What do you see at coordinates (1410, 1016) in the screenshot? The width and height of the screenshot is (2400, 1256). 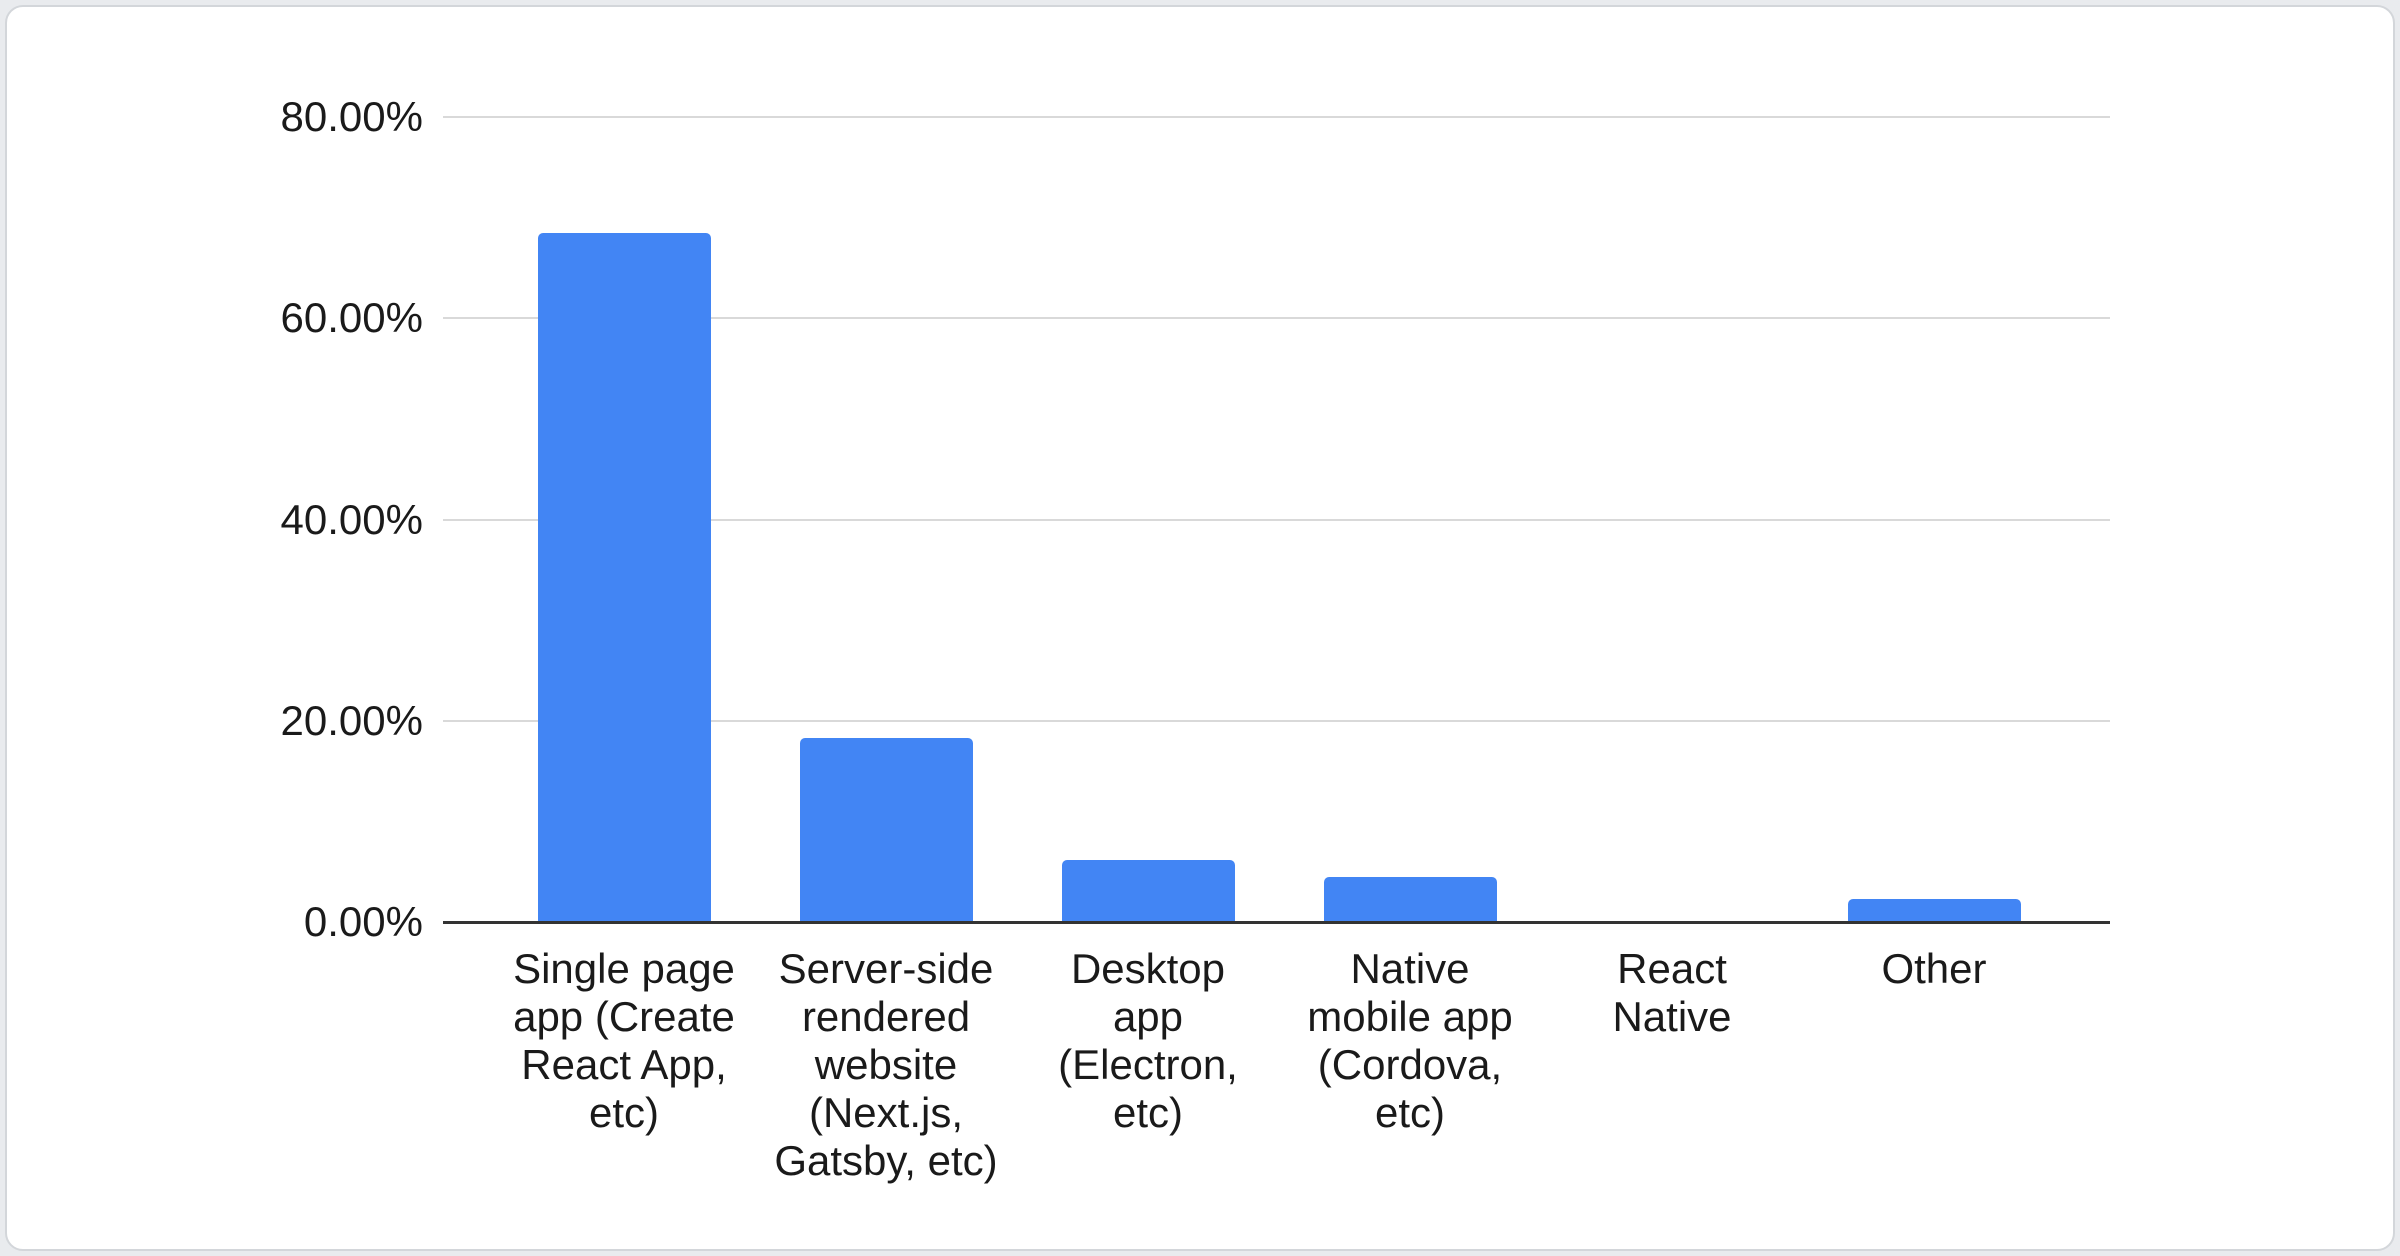 I see `x-category-label-line: mobile app` at bounding box center [1410, 1016].